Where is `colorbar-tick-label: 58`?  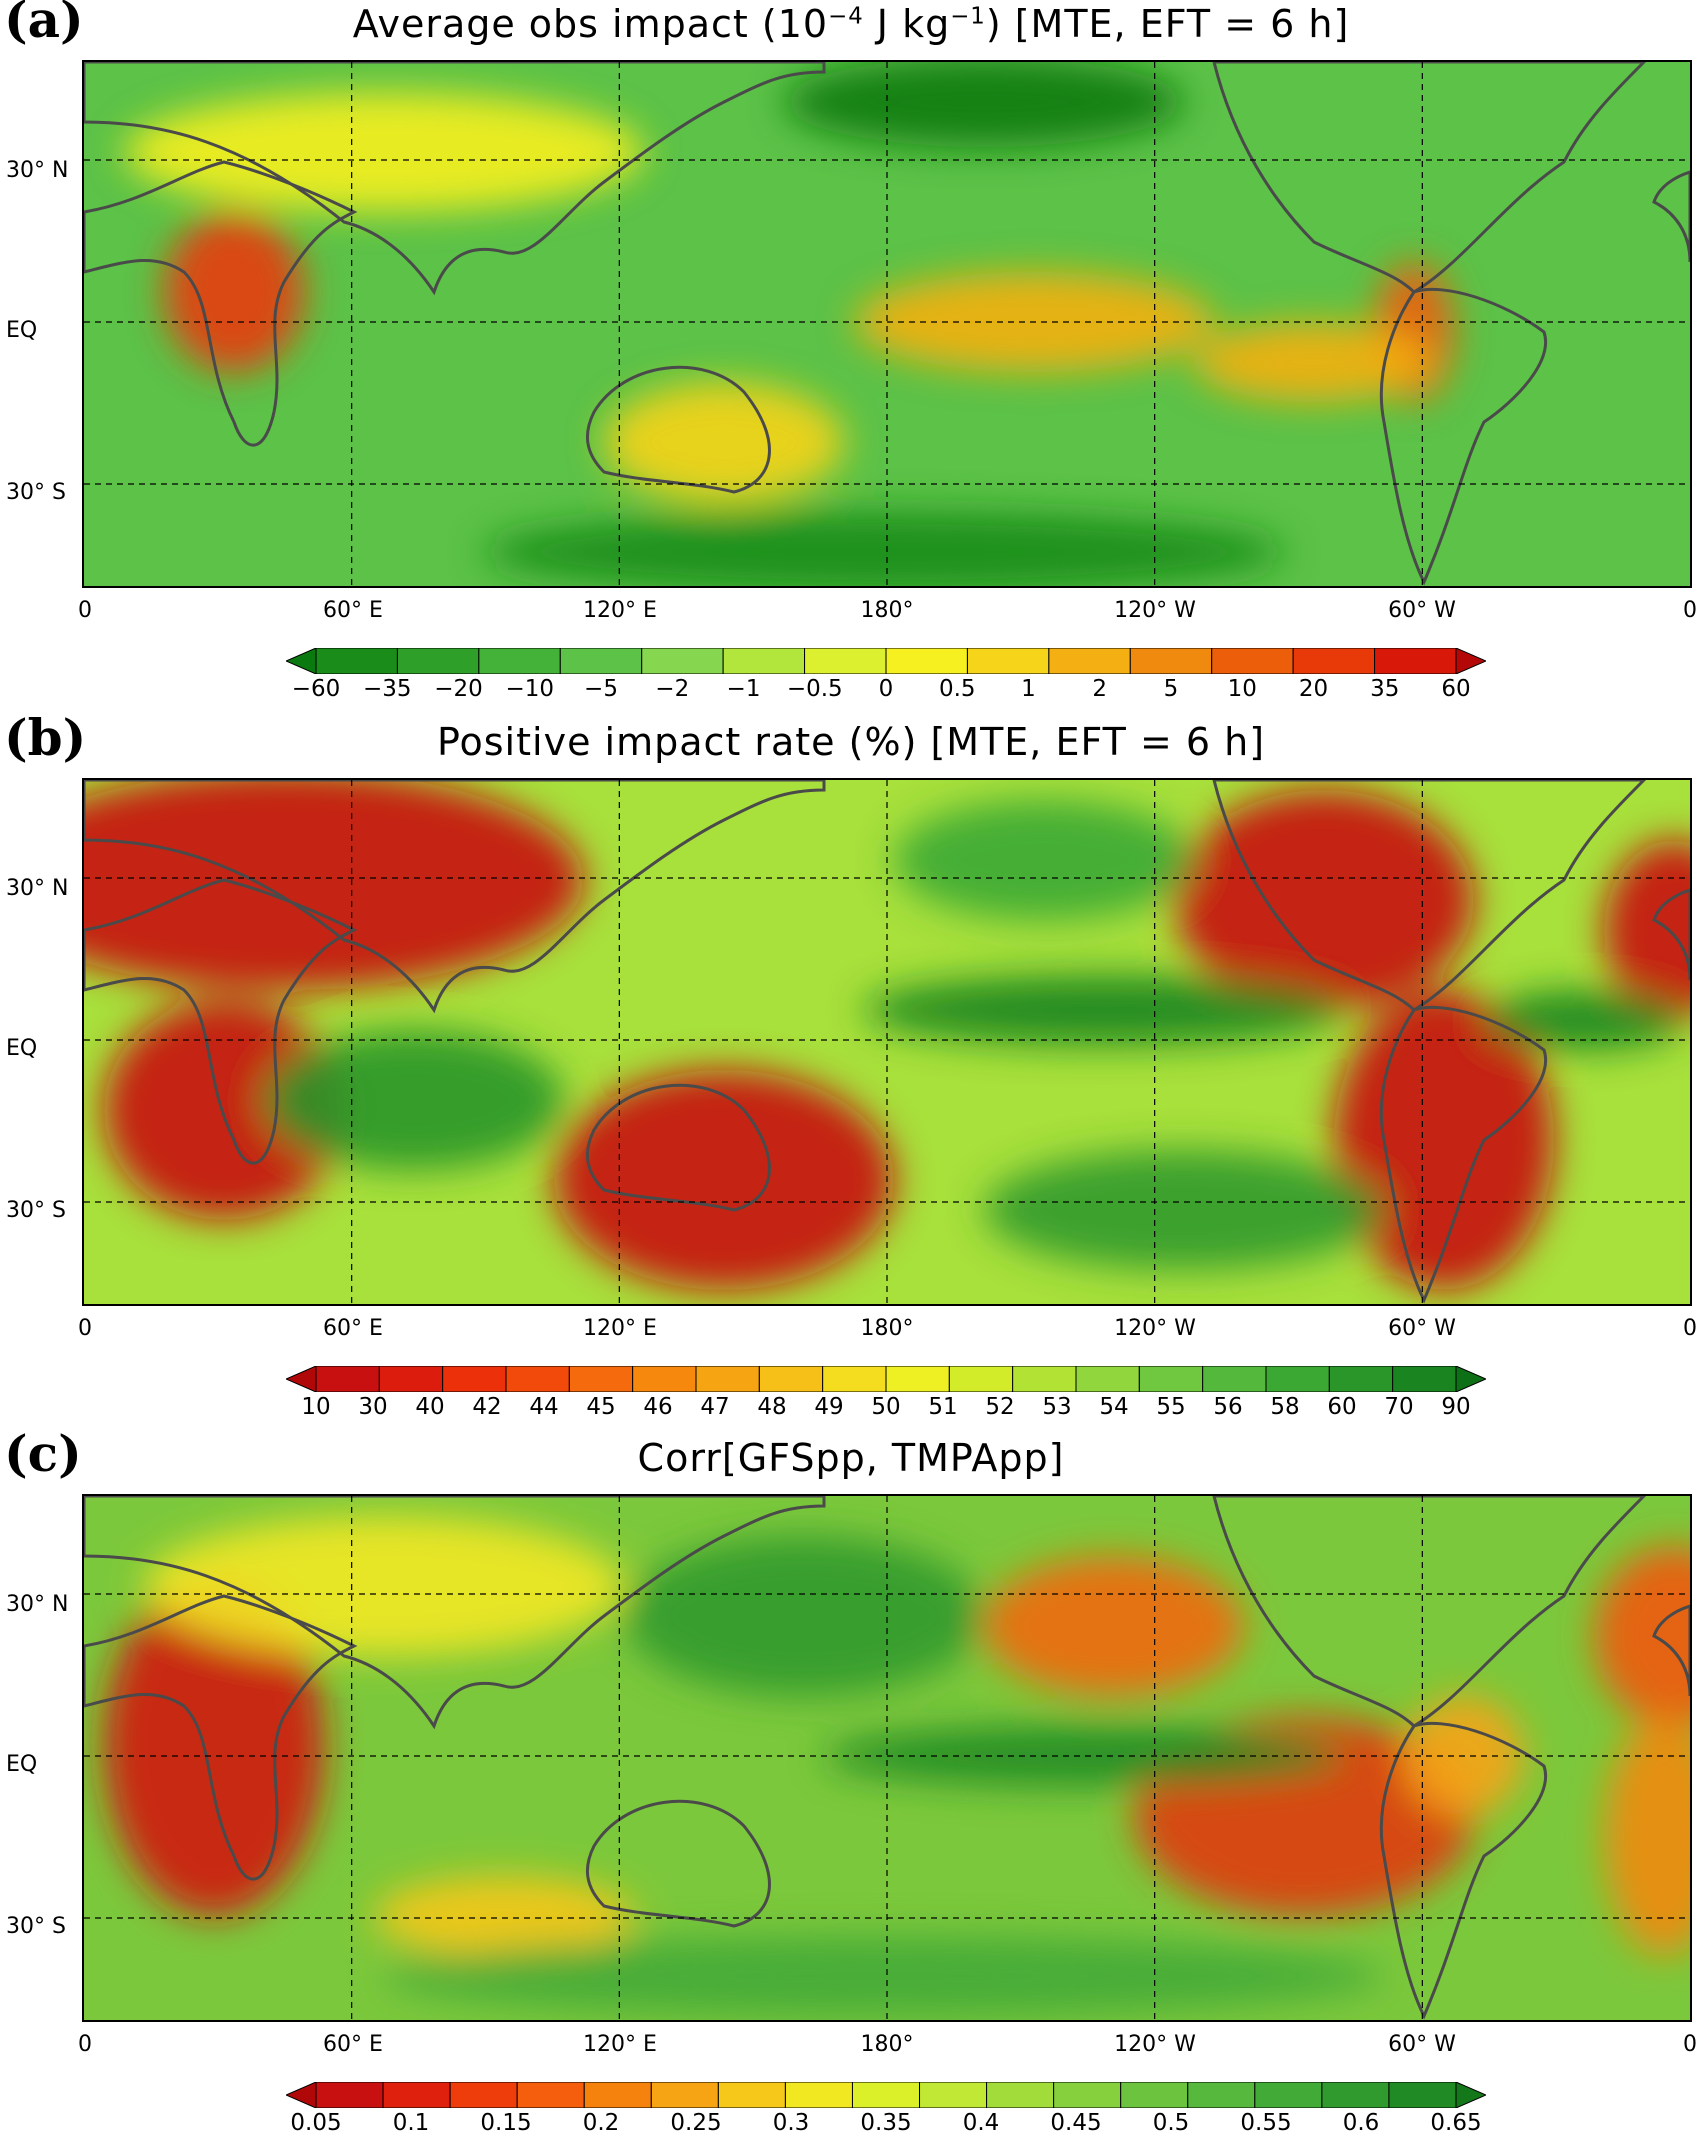
colorbar-tick-label: 58 is located at coordinates (1285, 1407).